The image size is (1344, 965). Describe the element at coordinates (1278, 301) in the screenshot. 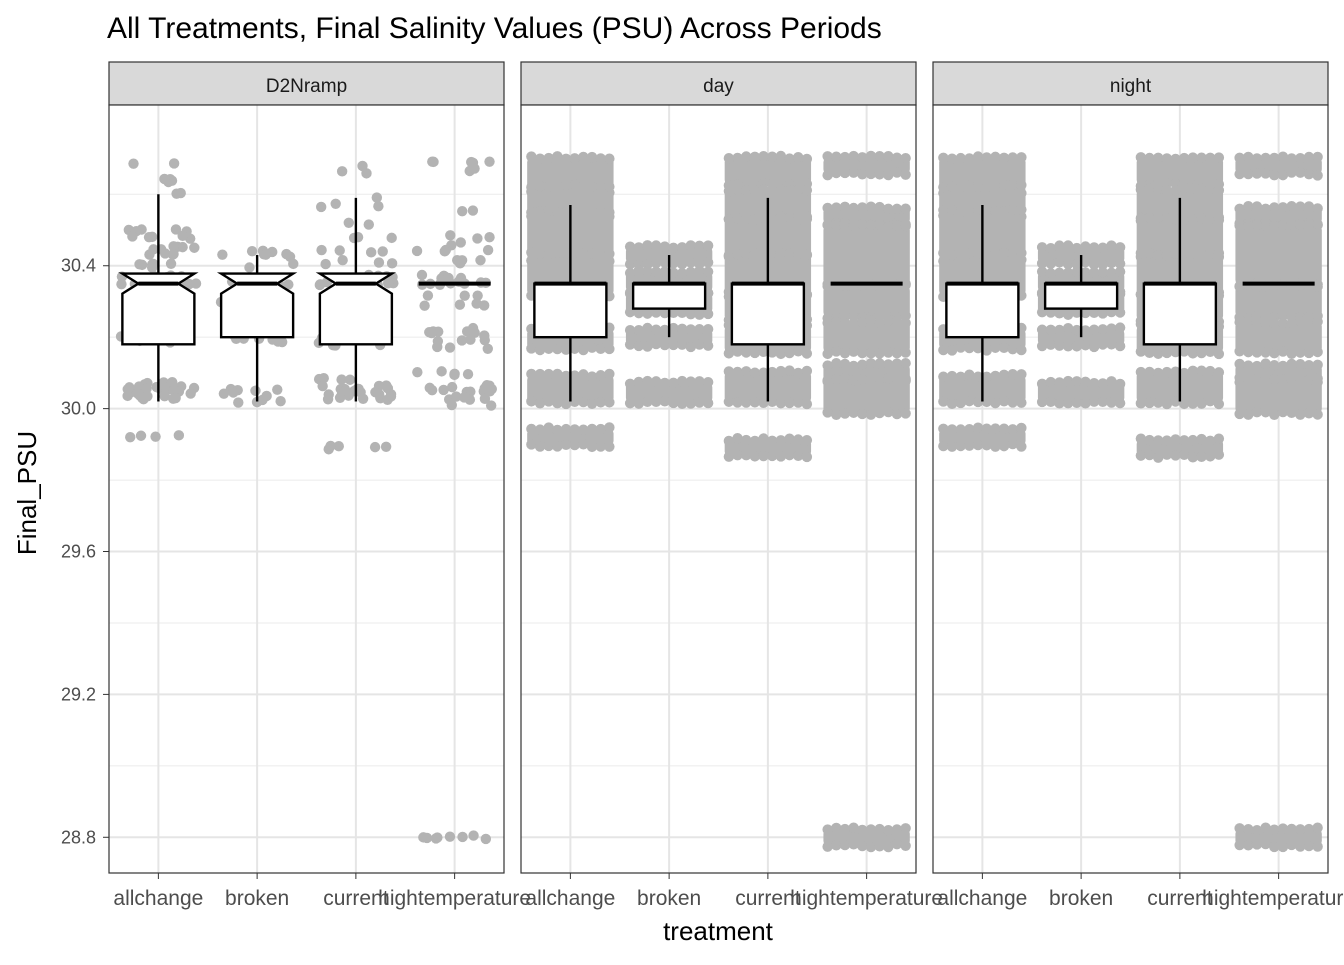

I see `data-point-band` at that location.